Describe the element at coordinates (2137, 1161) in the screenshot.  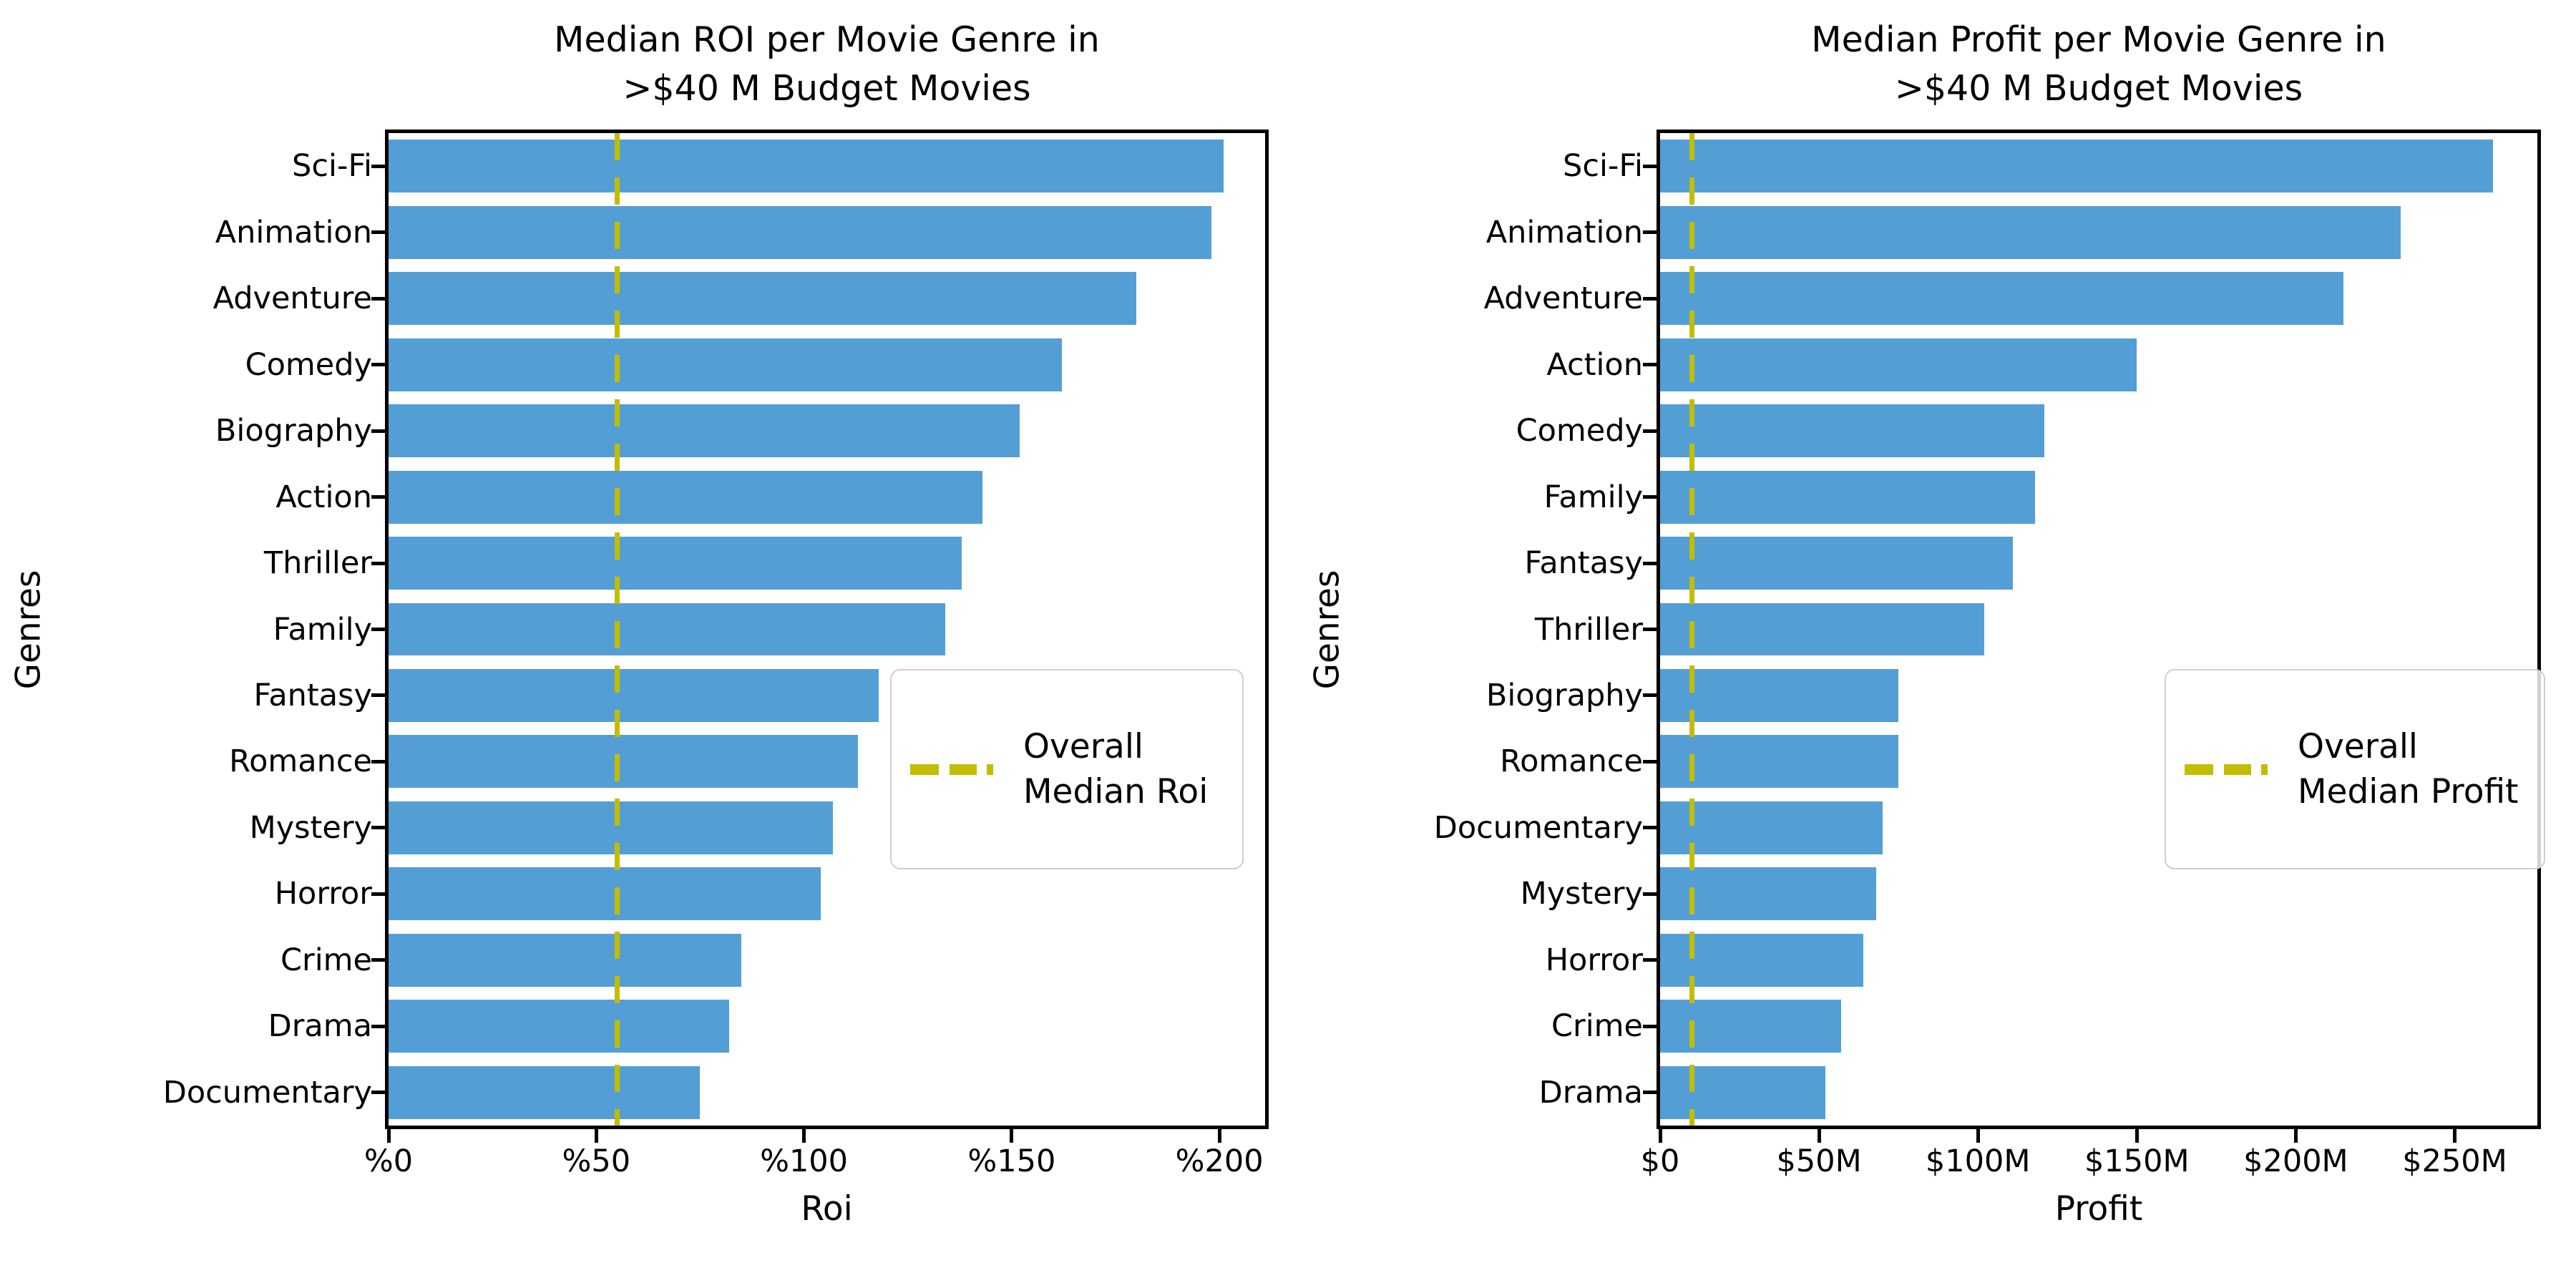
I see `x-tick-label: $150M` at that location.